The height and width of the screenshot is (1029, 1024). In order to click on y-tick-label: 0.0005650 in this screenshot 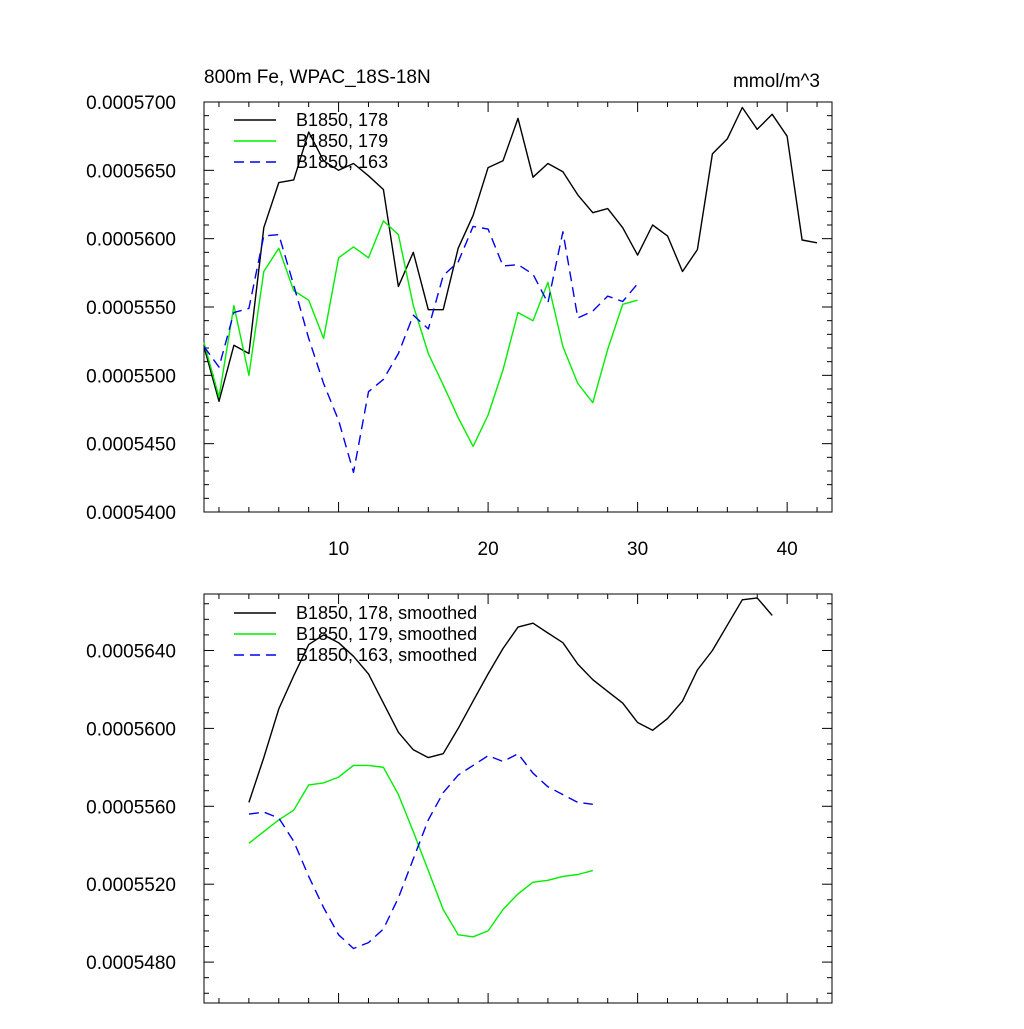, I will do `click(131, 171)`.